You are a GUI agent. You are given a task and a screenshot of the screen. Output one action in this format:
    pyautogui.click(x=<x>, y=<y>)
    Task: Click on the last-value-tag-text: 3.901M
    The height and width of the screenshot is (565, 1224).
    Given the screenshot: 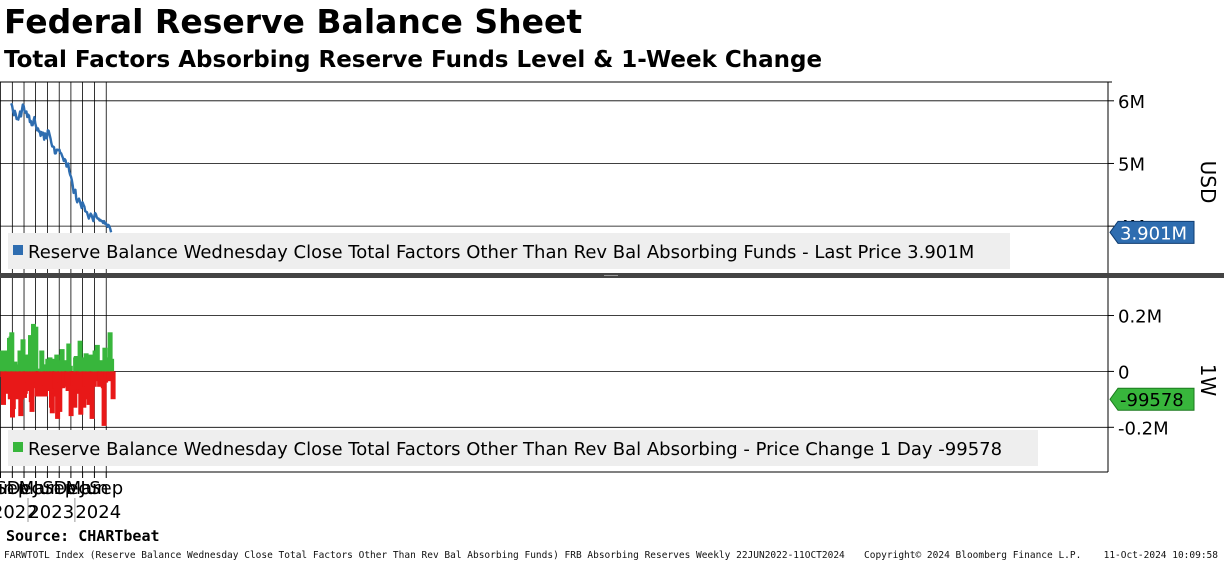 What is the action you would take?
    pyautogui.click(x=1153, y=233)
    